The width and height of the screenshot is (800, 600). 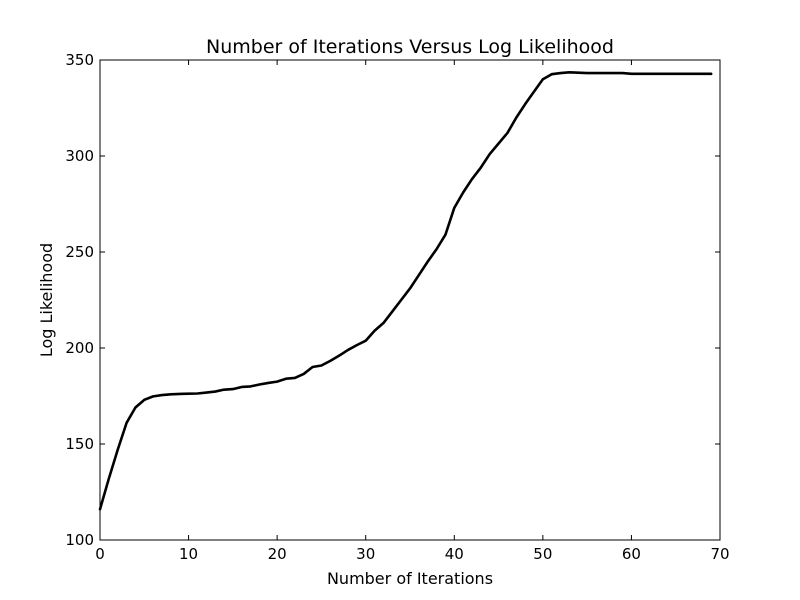 What do you see at coordinates (542, 554) in the screenshot?
I see `x-tick-label: 50` at bounding box center [542, 554].